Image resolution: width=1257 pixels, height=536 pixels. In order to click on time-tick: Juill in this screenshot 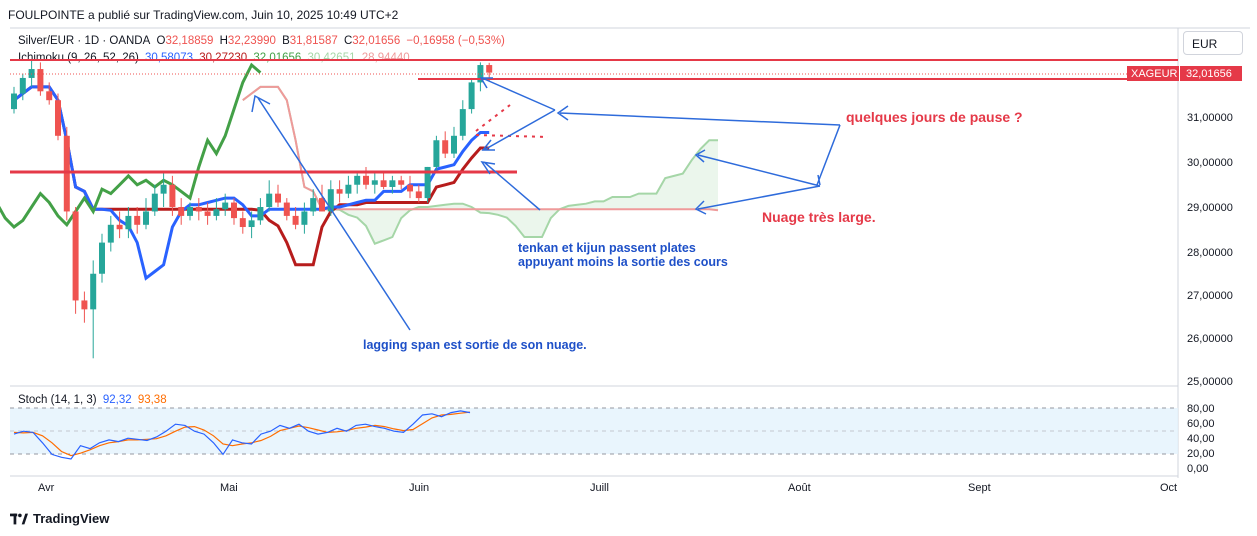, I will do `click(599, 488)`.